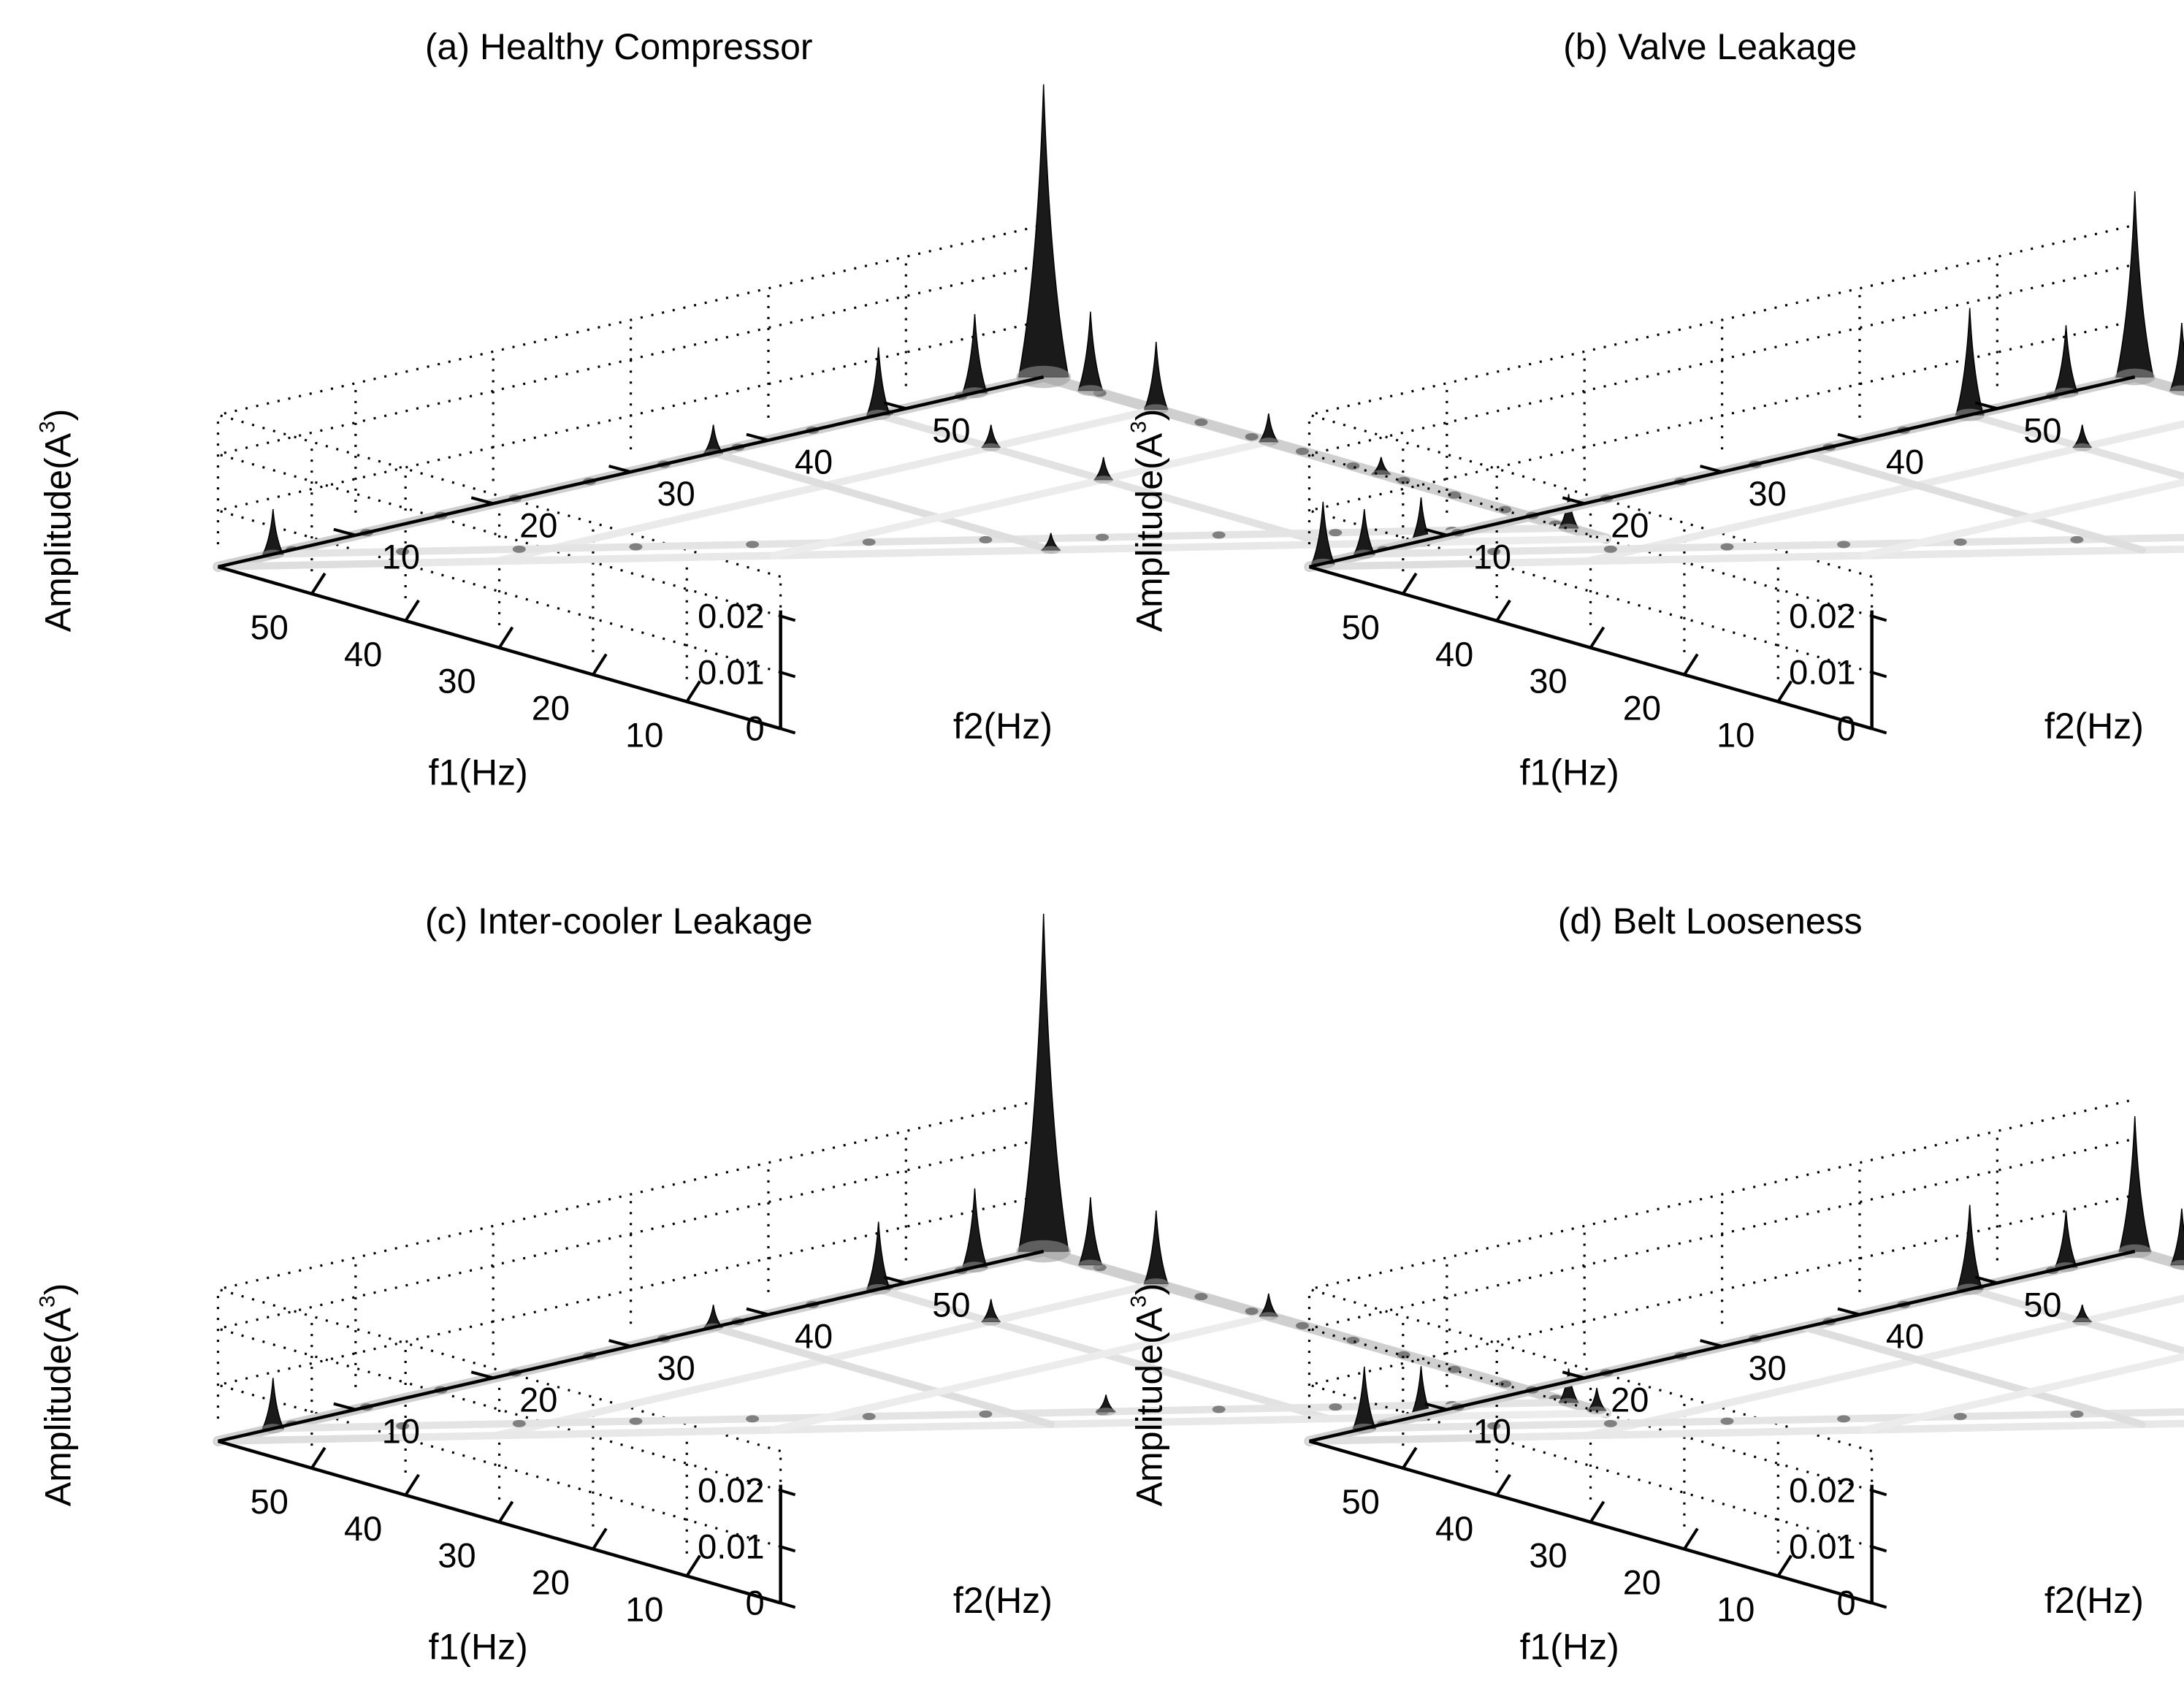 The width and height of the screenshot is (2184, 1683). Describe the element at coordinates (1548, 681) in the screenshot. I see `f1-tick-label: 30` at that location.